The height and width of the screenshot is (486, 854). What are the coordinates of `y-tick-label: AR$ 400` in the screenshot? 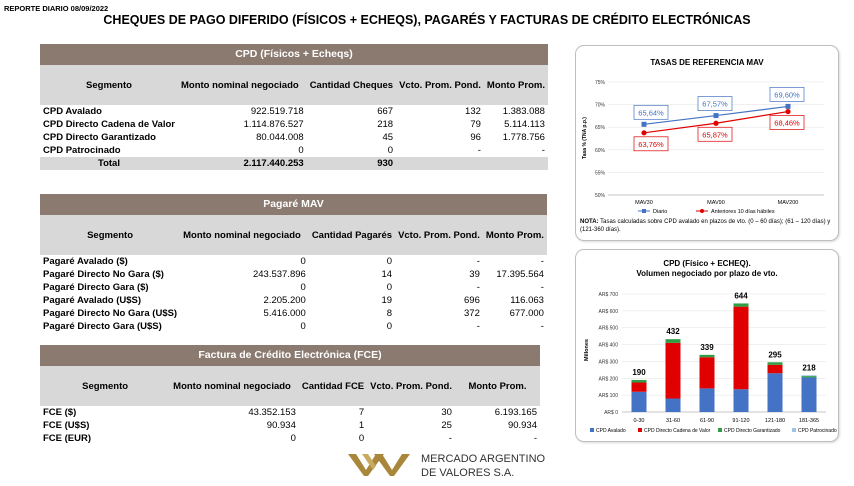 It's located at (609, 346).